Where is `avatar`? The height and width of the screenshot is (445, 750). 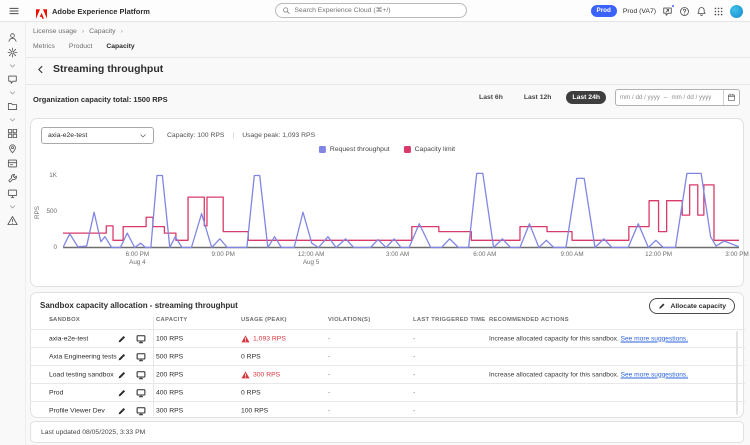 avatar is located at coordinates (736, 11).